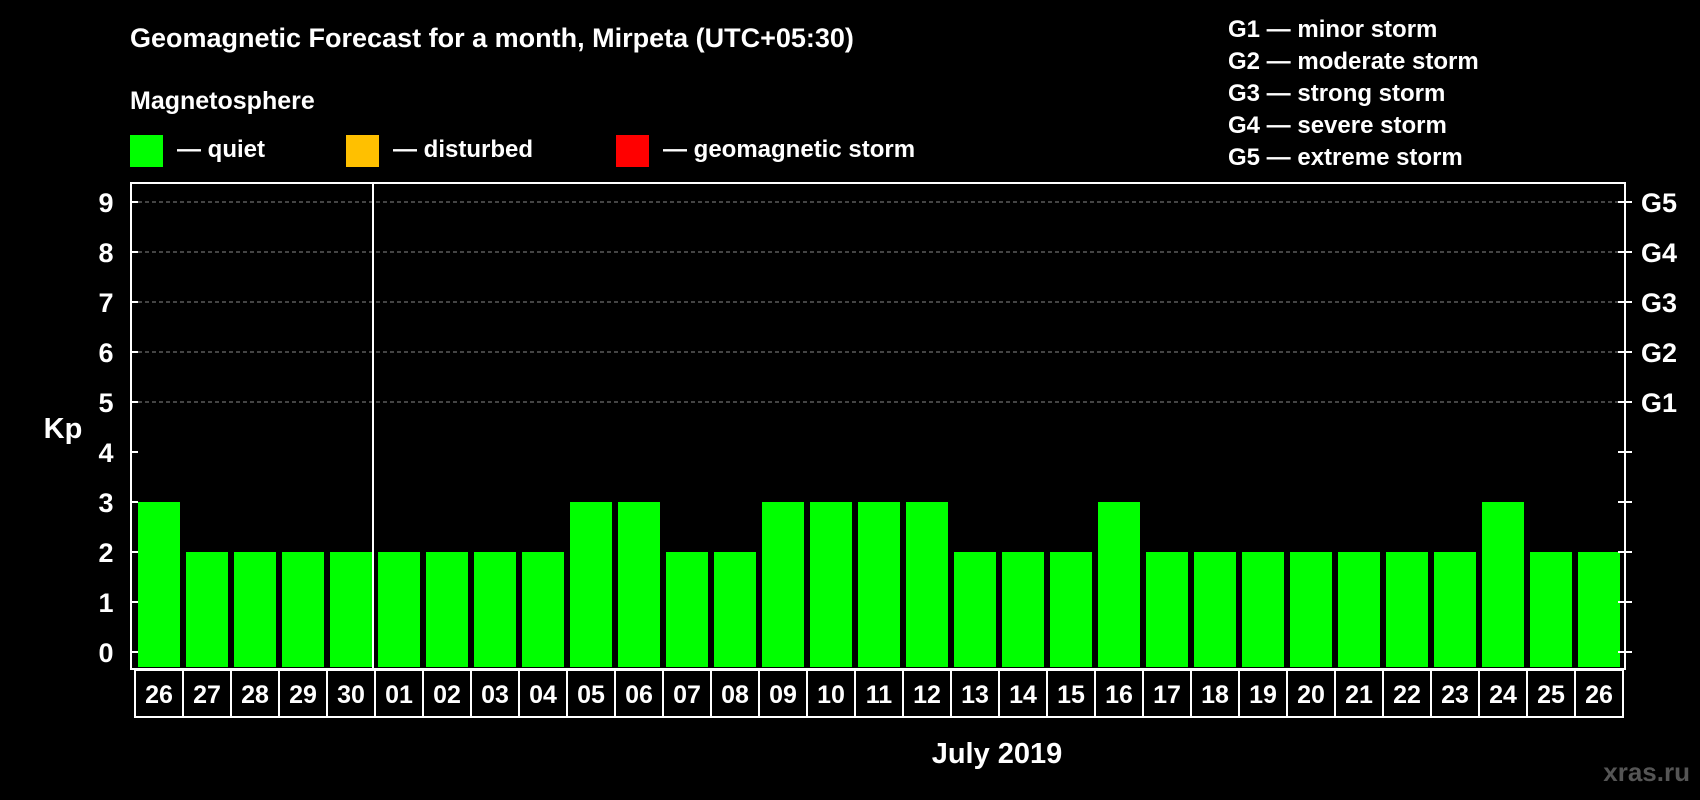 The width and height of the screenshot is (1700, 800). What do you see at coordinates (105, 203) in the screenshot?
I see `y-tick-label-9: 9` at bounding box center [105, 203].